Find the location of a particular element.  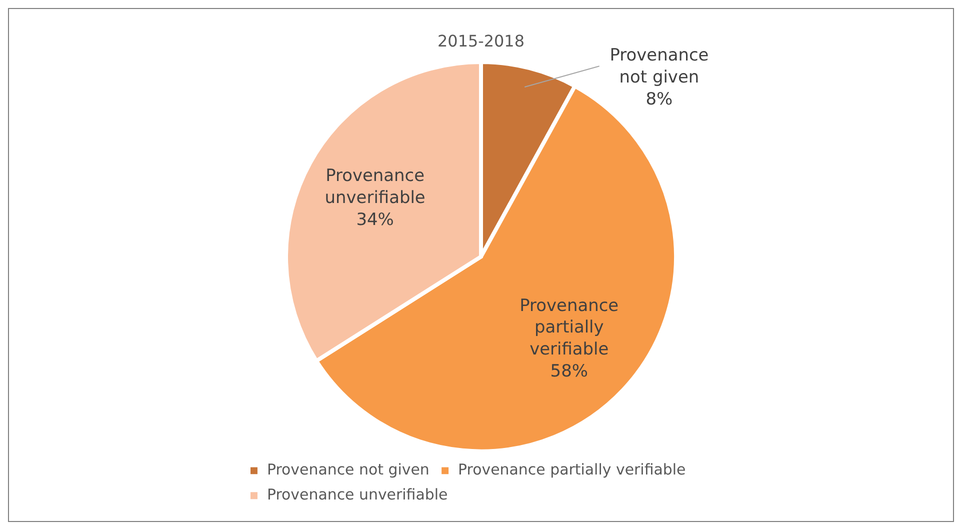

legend-label: Provenance unverifiable is located at coordinates (357, 494).